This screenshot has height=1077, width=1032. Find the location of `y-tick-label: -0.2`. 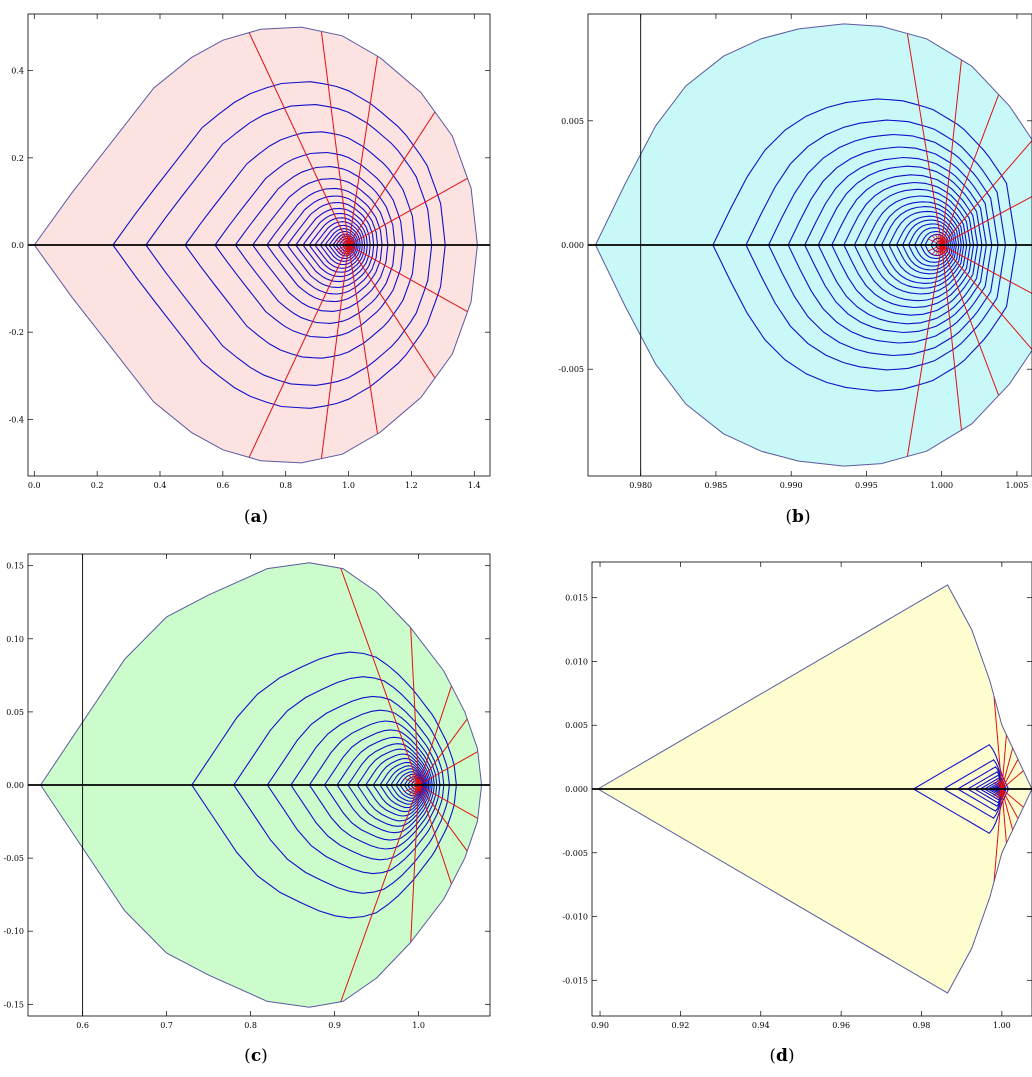

y-tick-label: -0.2 is located at coordinates (16, 332).